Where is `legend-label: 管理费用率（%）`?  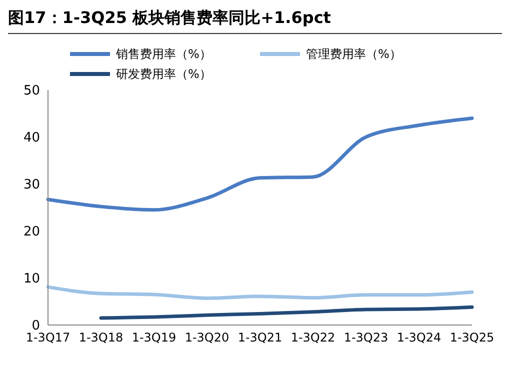
legend-label: 管理费用率（%） is located at coordinates (354, 54).